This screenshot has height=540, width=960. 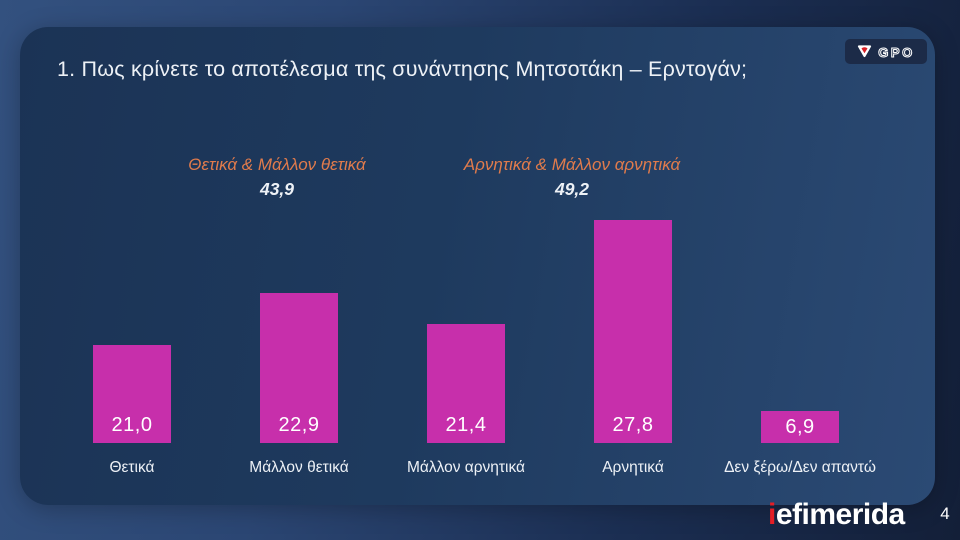 I want to click on gpo-logo-text: GPO, so click(x=896, y=52).